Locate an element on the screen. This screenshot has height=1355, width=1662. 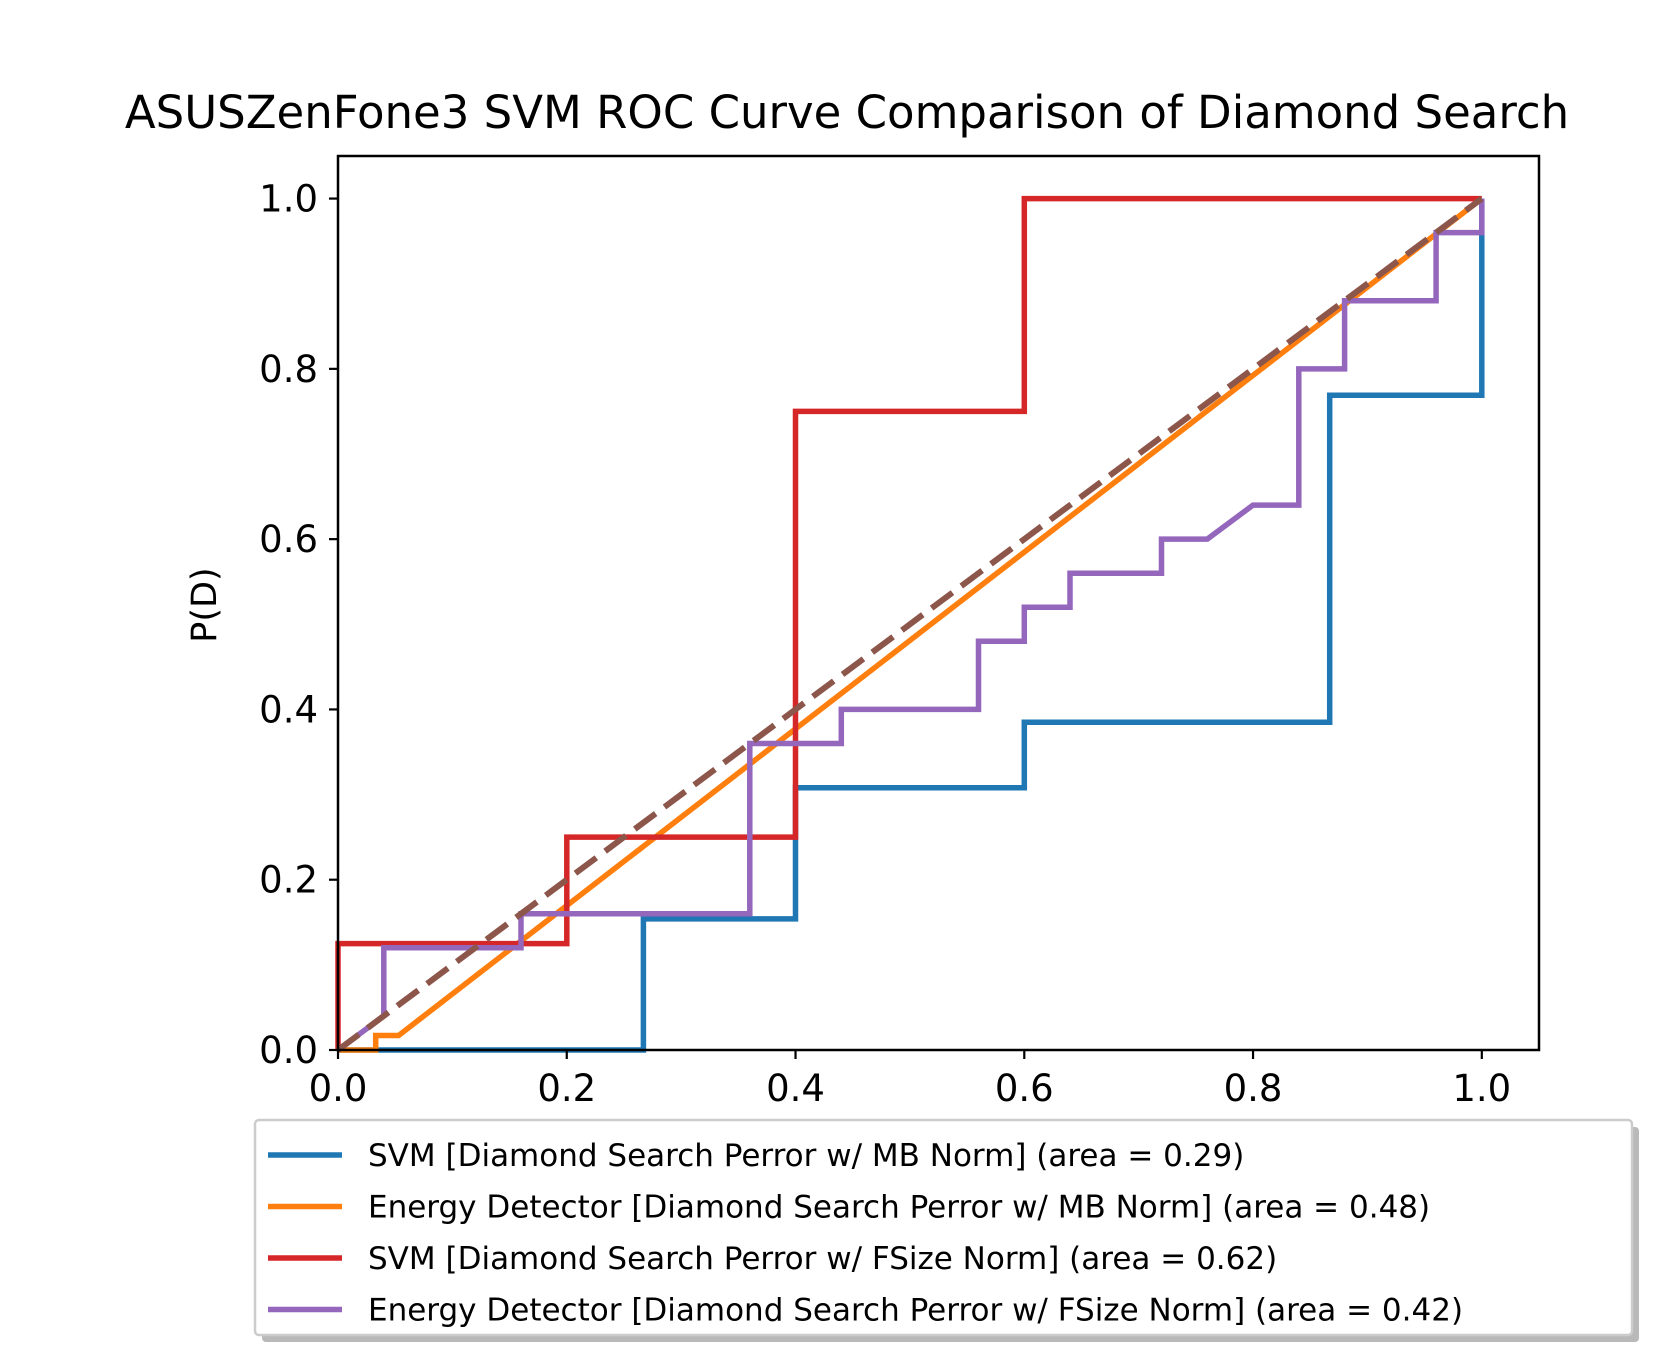
y-tick-label: 0.6 is located at coordinates (288, 539).